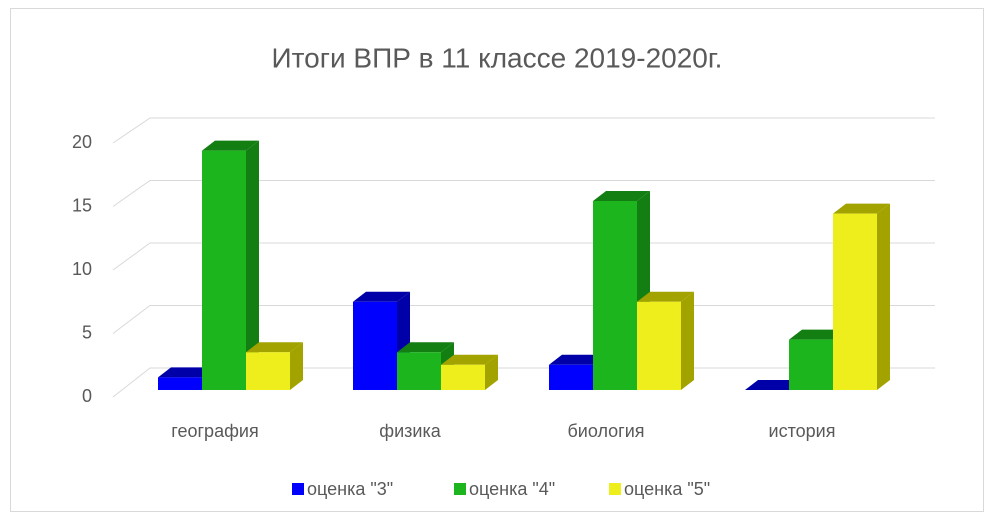 This screenshot has width=994, height=520. Describe the element at coordinates (82, 142) in the screenshot. I see `y-tick-label: 20` at that location.